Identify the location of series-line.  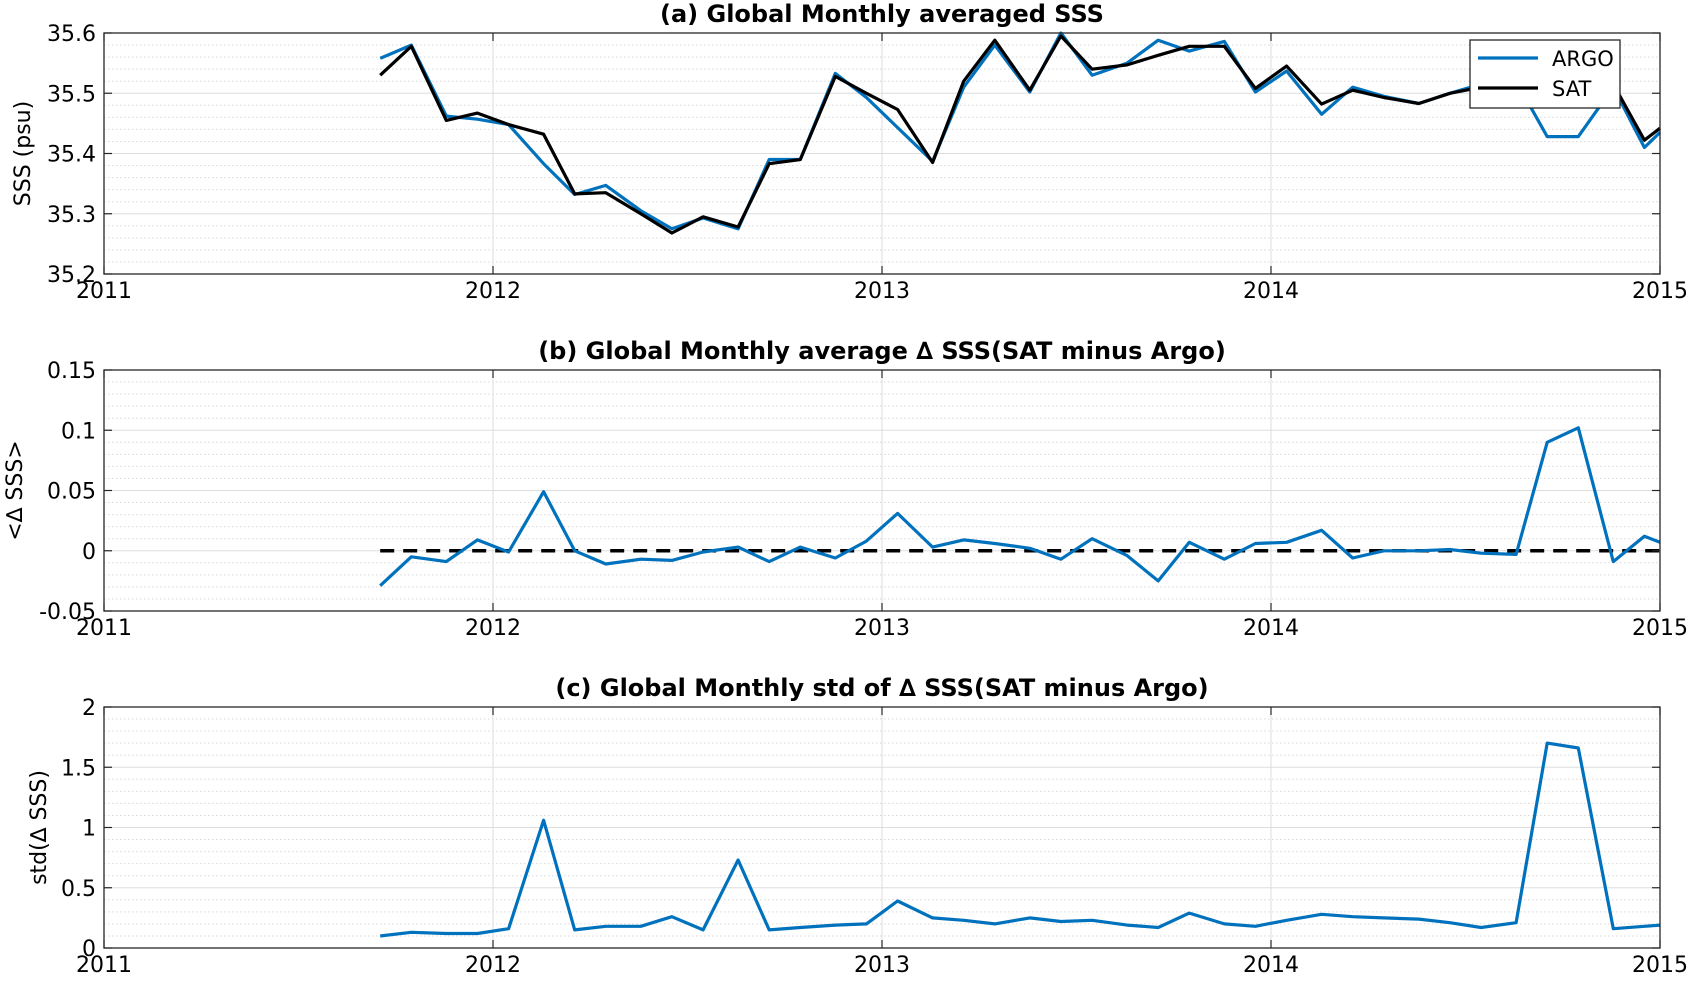
(1020, 506).